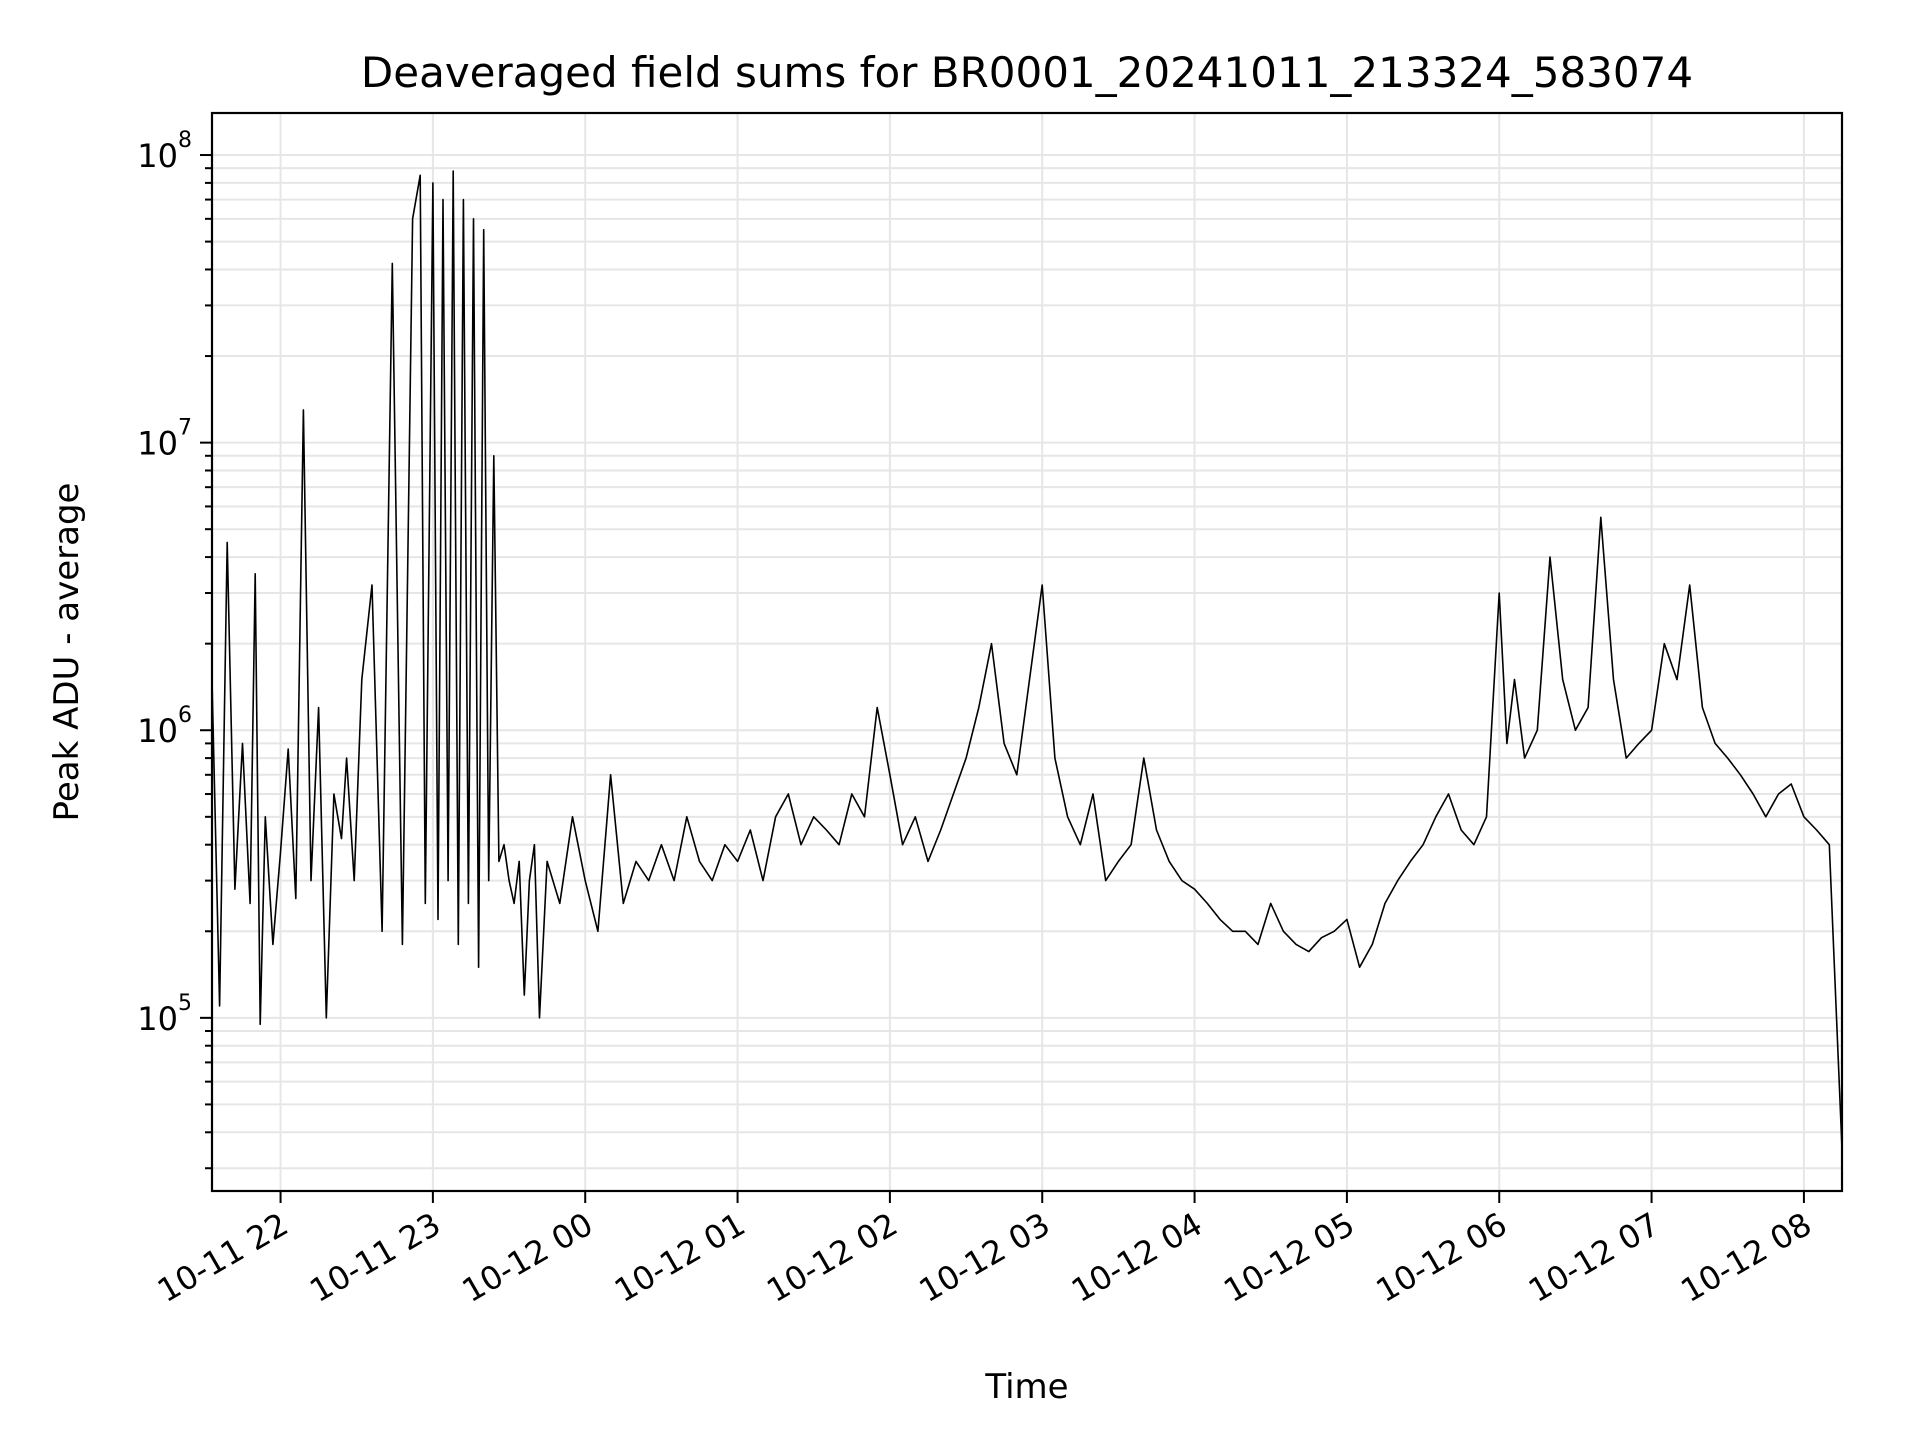 The height and width of the screenshot is (1440, 1920). What do you see at coordinates (1026, 1387) in the screenshot?
I see `x-axis-label: Time` at bounding box center [1026, 1387].